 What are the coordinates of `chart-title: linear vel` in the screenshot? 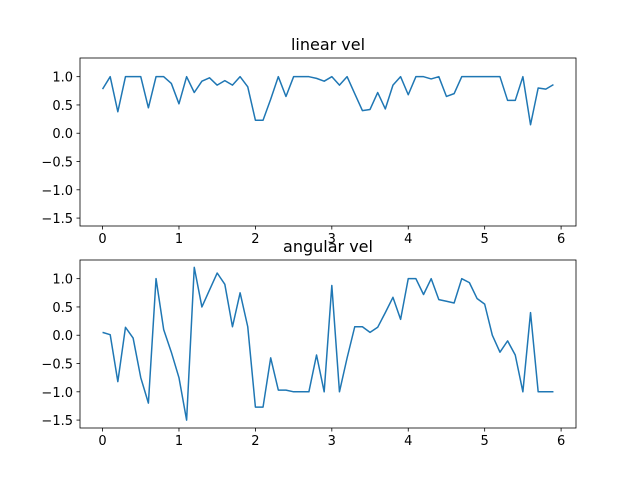 It's located at (328, 44).